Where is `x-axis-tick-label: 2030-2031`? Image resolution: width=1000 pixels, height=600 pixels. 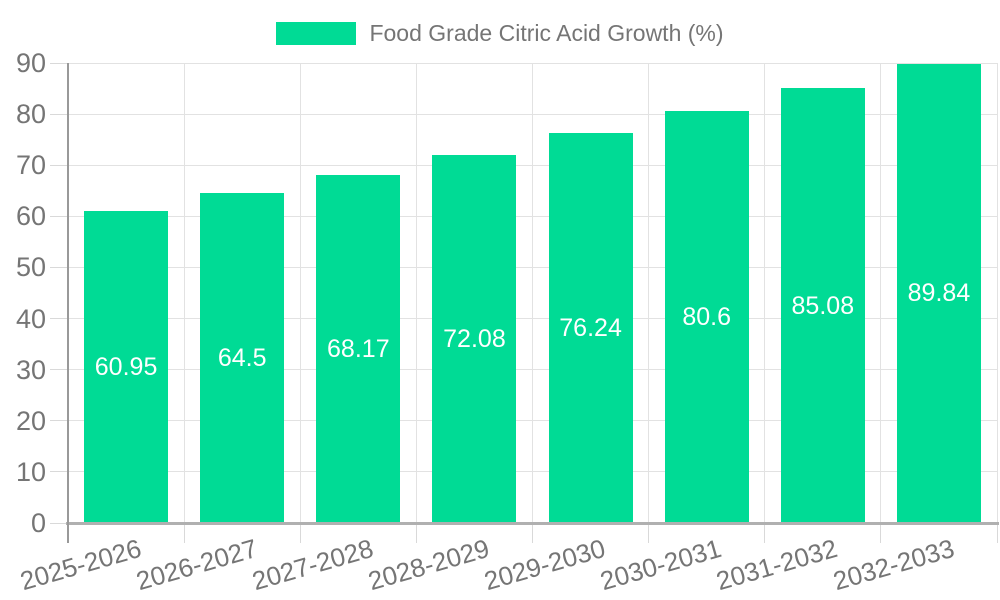
x-axis-tick-label: 2030-2031 is located at coordinates (661, 565).